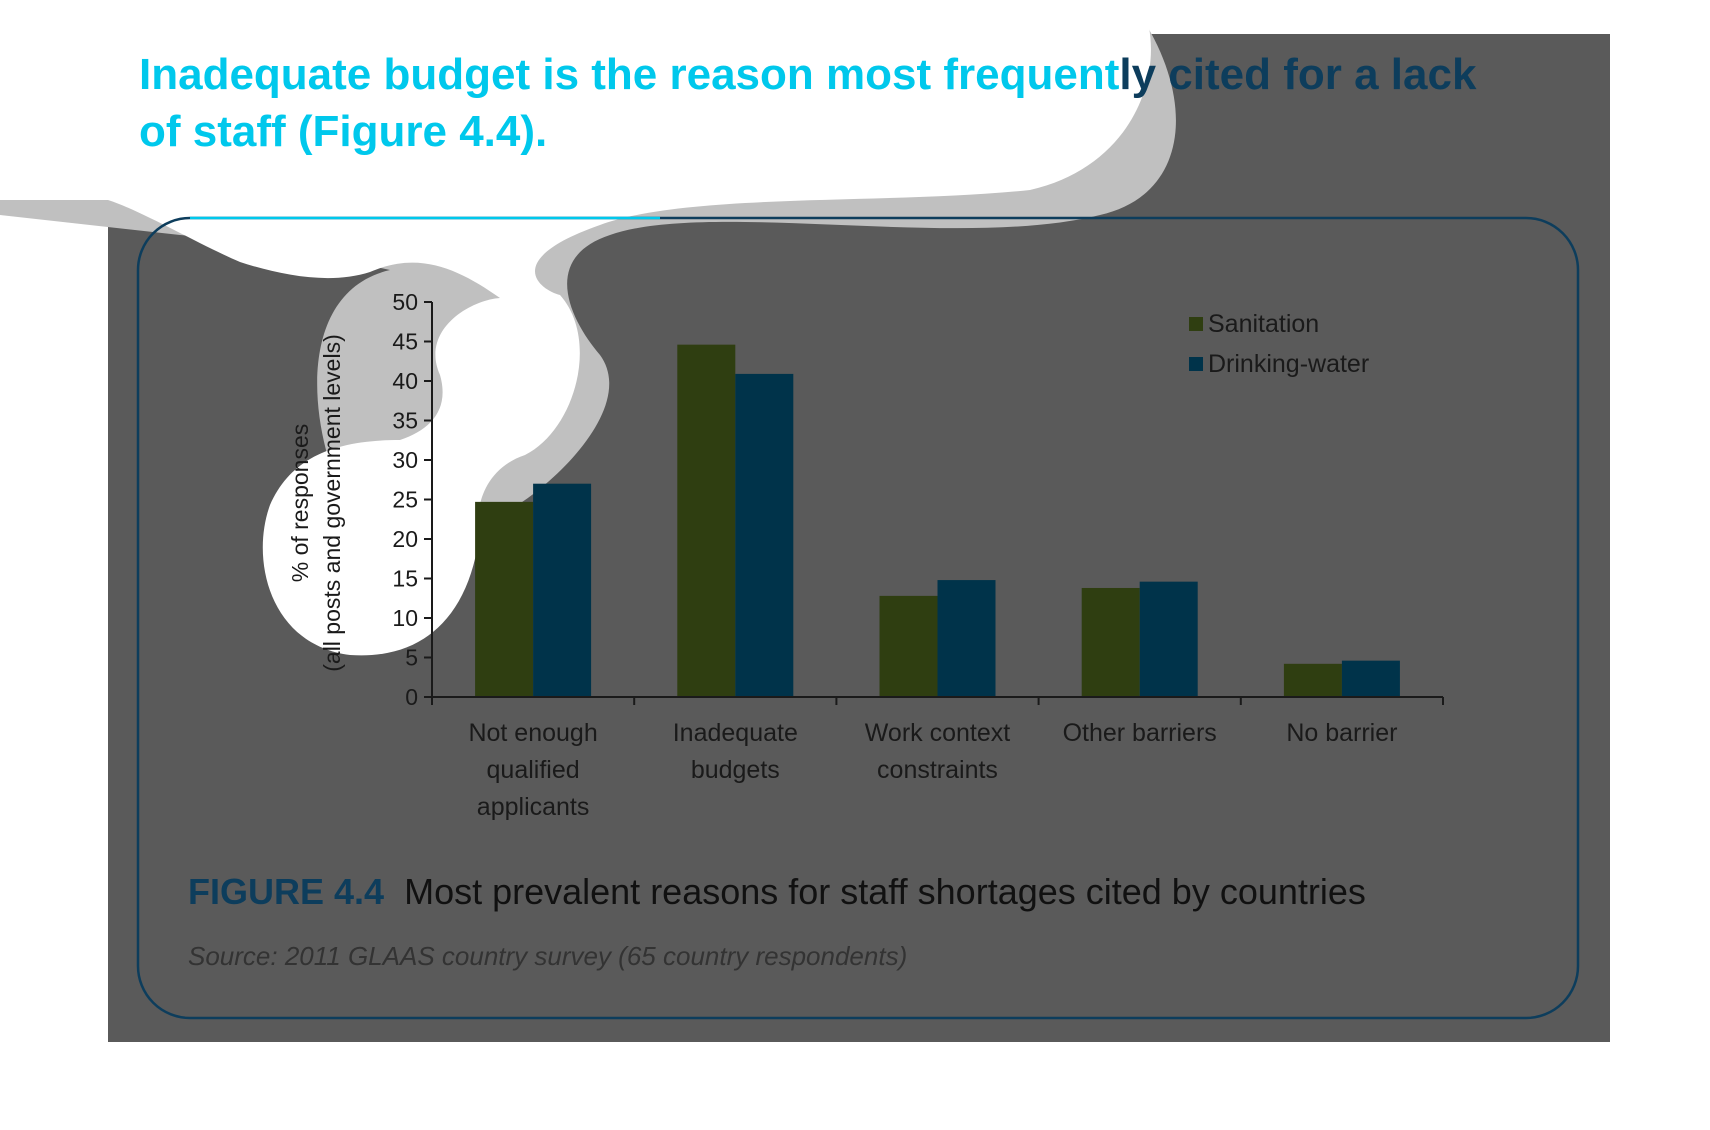 The width and height of the screenshot is (1710, 1130). Describe the element at coordinates (286, 891) in the screenshot. I see `figure-label: FIGURE 4.4` at that location.